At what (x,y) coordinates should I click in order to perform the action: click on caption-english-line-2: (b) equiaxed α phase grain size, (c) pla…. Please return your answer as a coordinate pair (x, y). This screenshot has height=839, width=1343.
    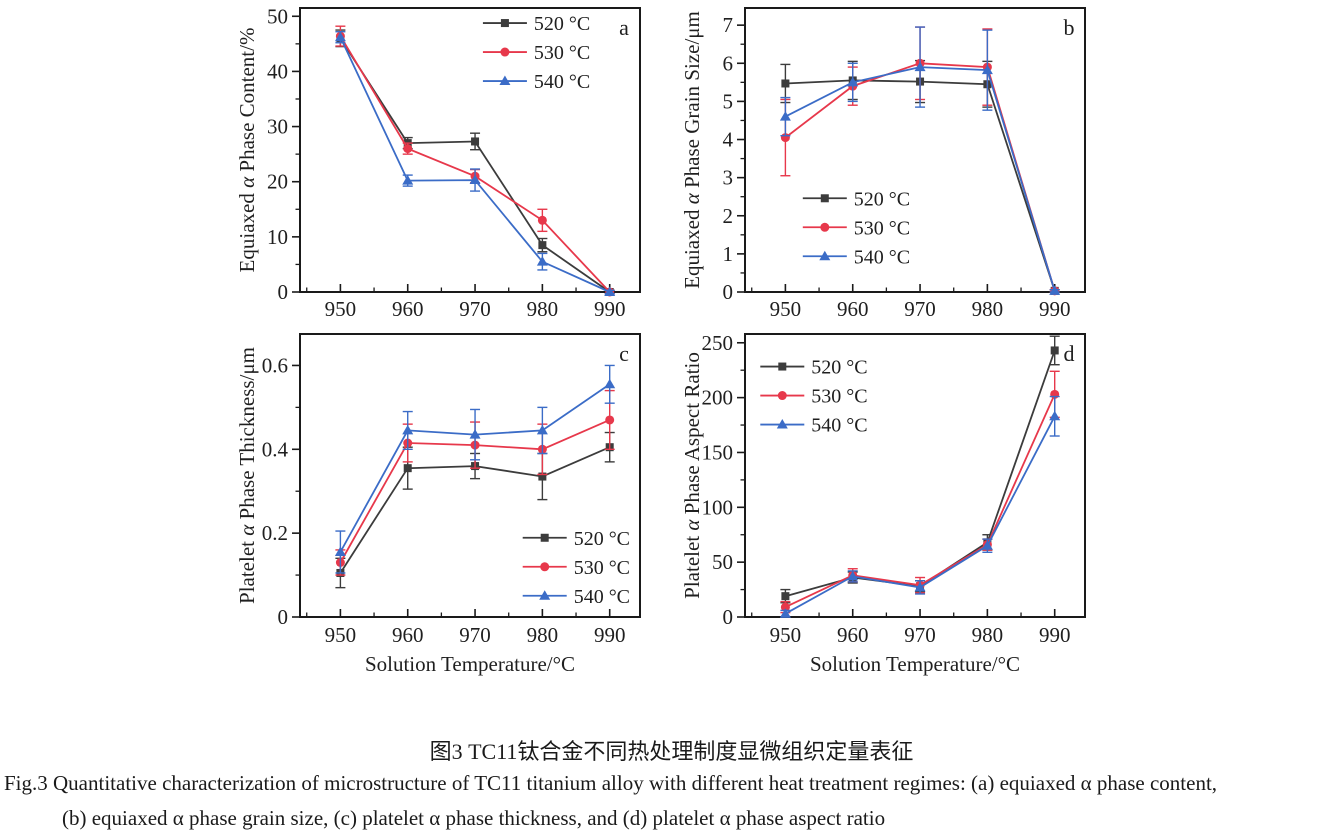
    Looking at the image, I should click on (474, 818).